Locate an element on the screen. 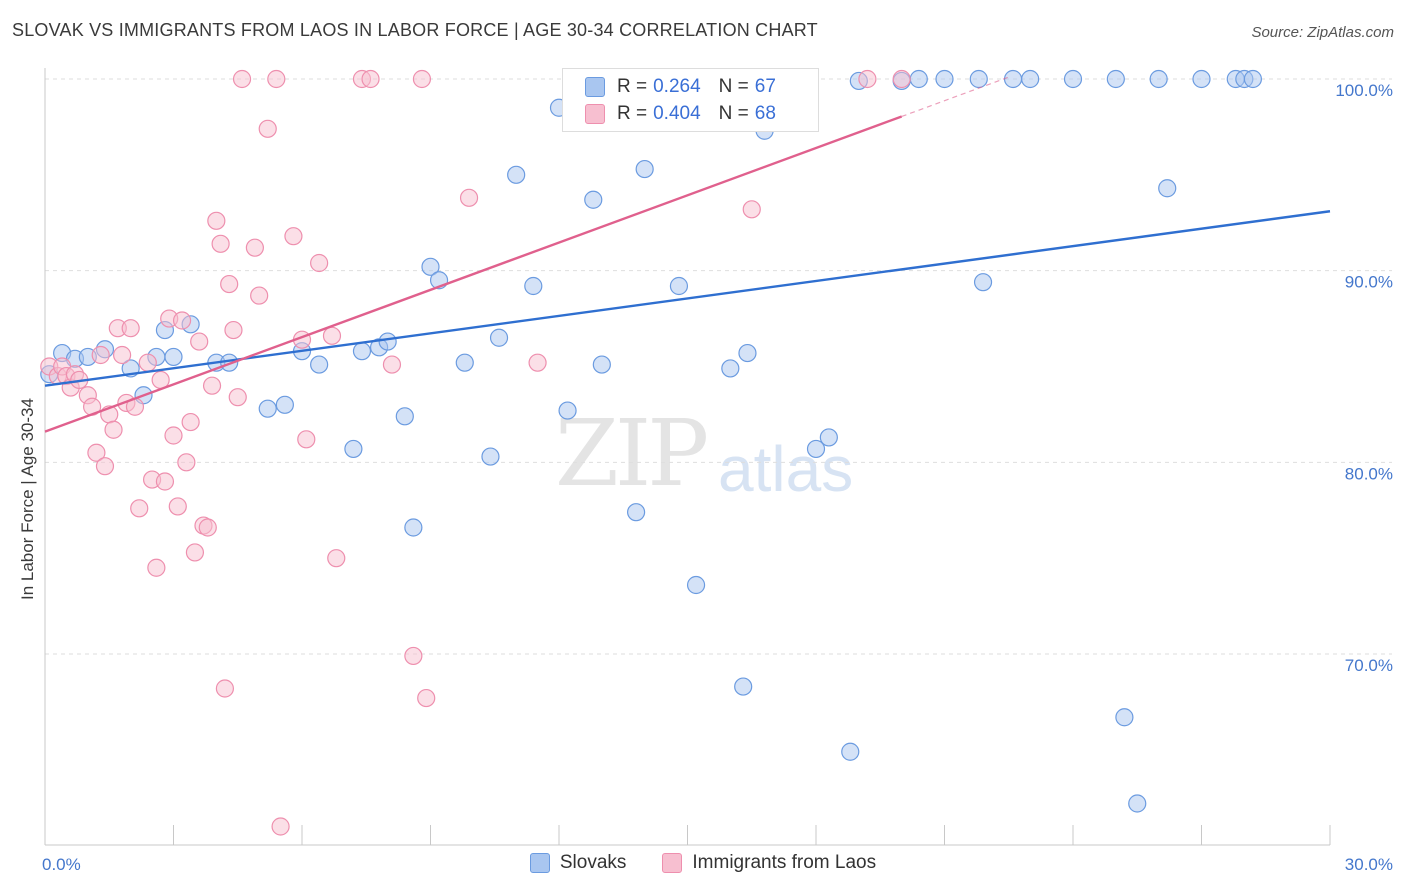 This screenshot has width=1406, height=892. legend-row-slovaks: R = 0.264 N = 67 is located at coordinates (680, 87).